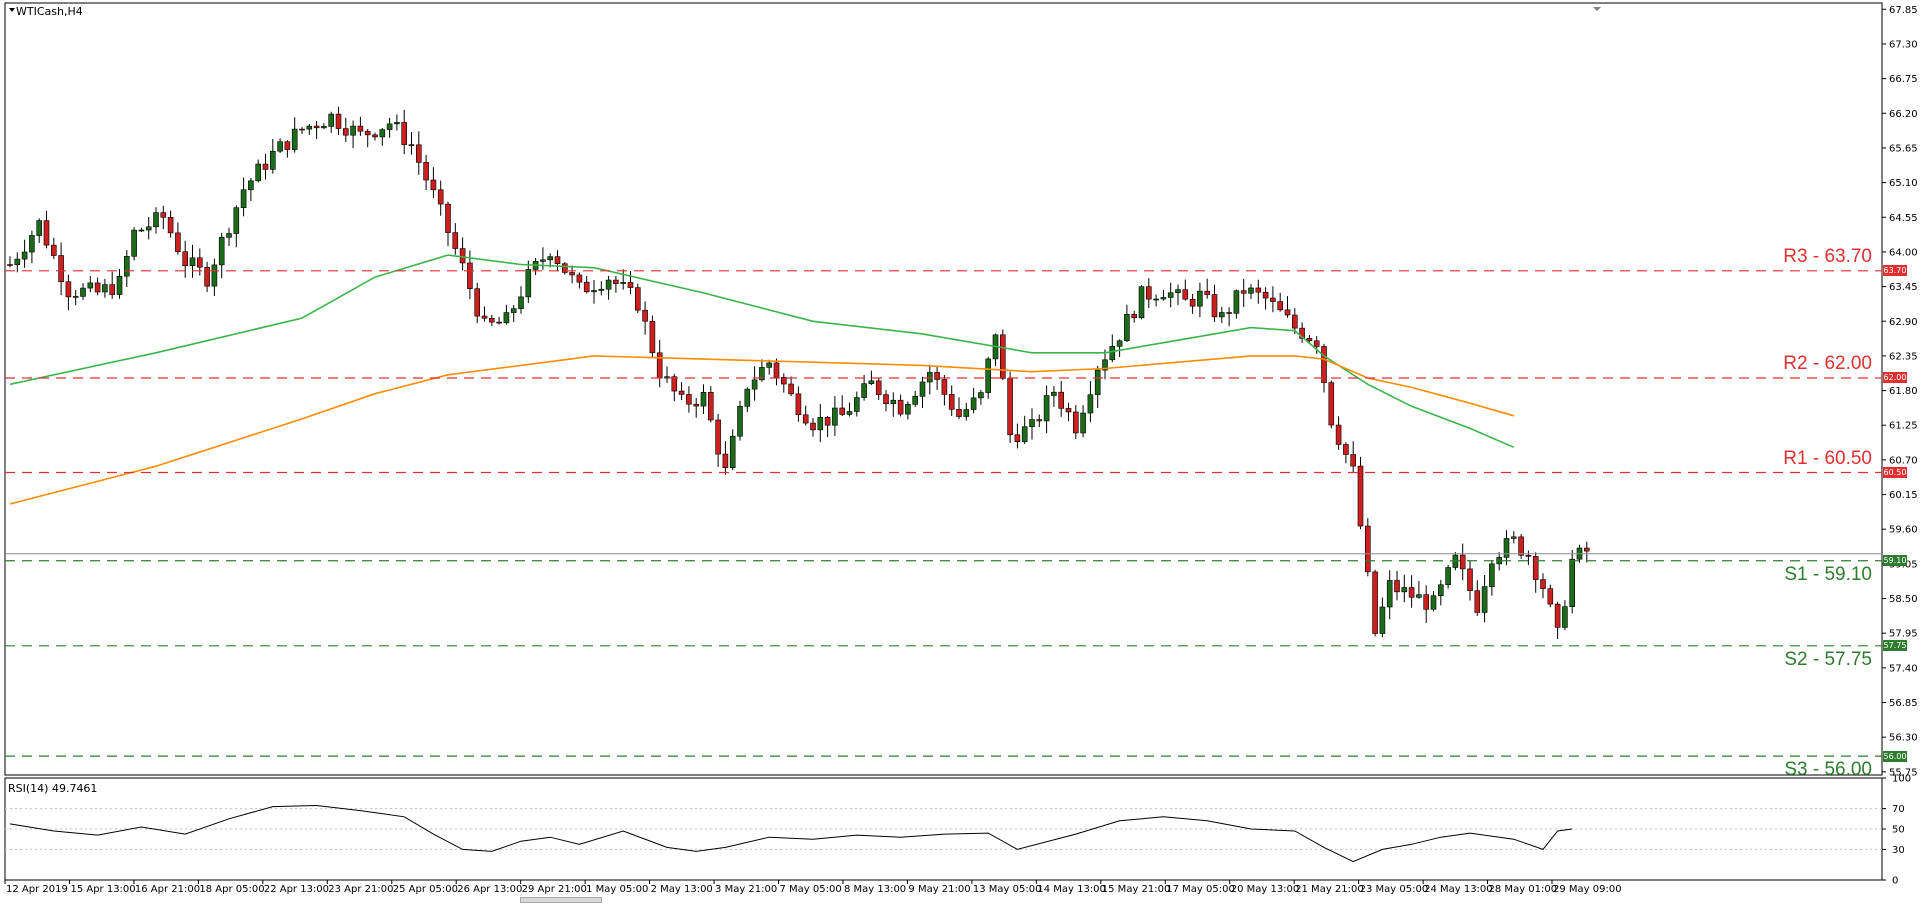 The width and height of the screenshot is (1921, 907). What do you see at coordinates (1903, 10) in the screenshot?
I see `y-tick-label: 67.85` at bounding box center [1903, 10].